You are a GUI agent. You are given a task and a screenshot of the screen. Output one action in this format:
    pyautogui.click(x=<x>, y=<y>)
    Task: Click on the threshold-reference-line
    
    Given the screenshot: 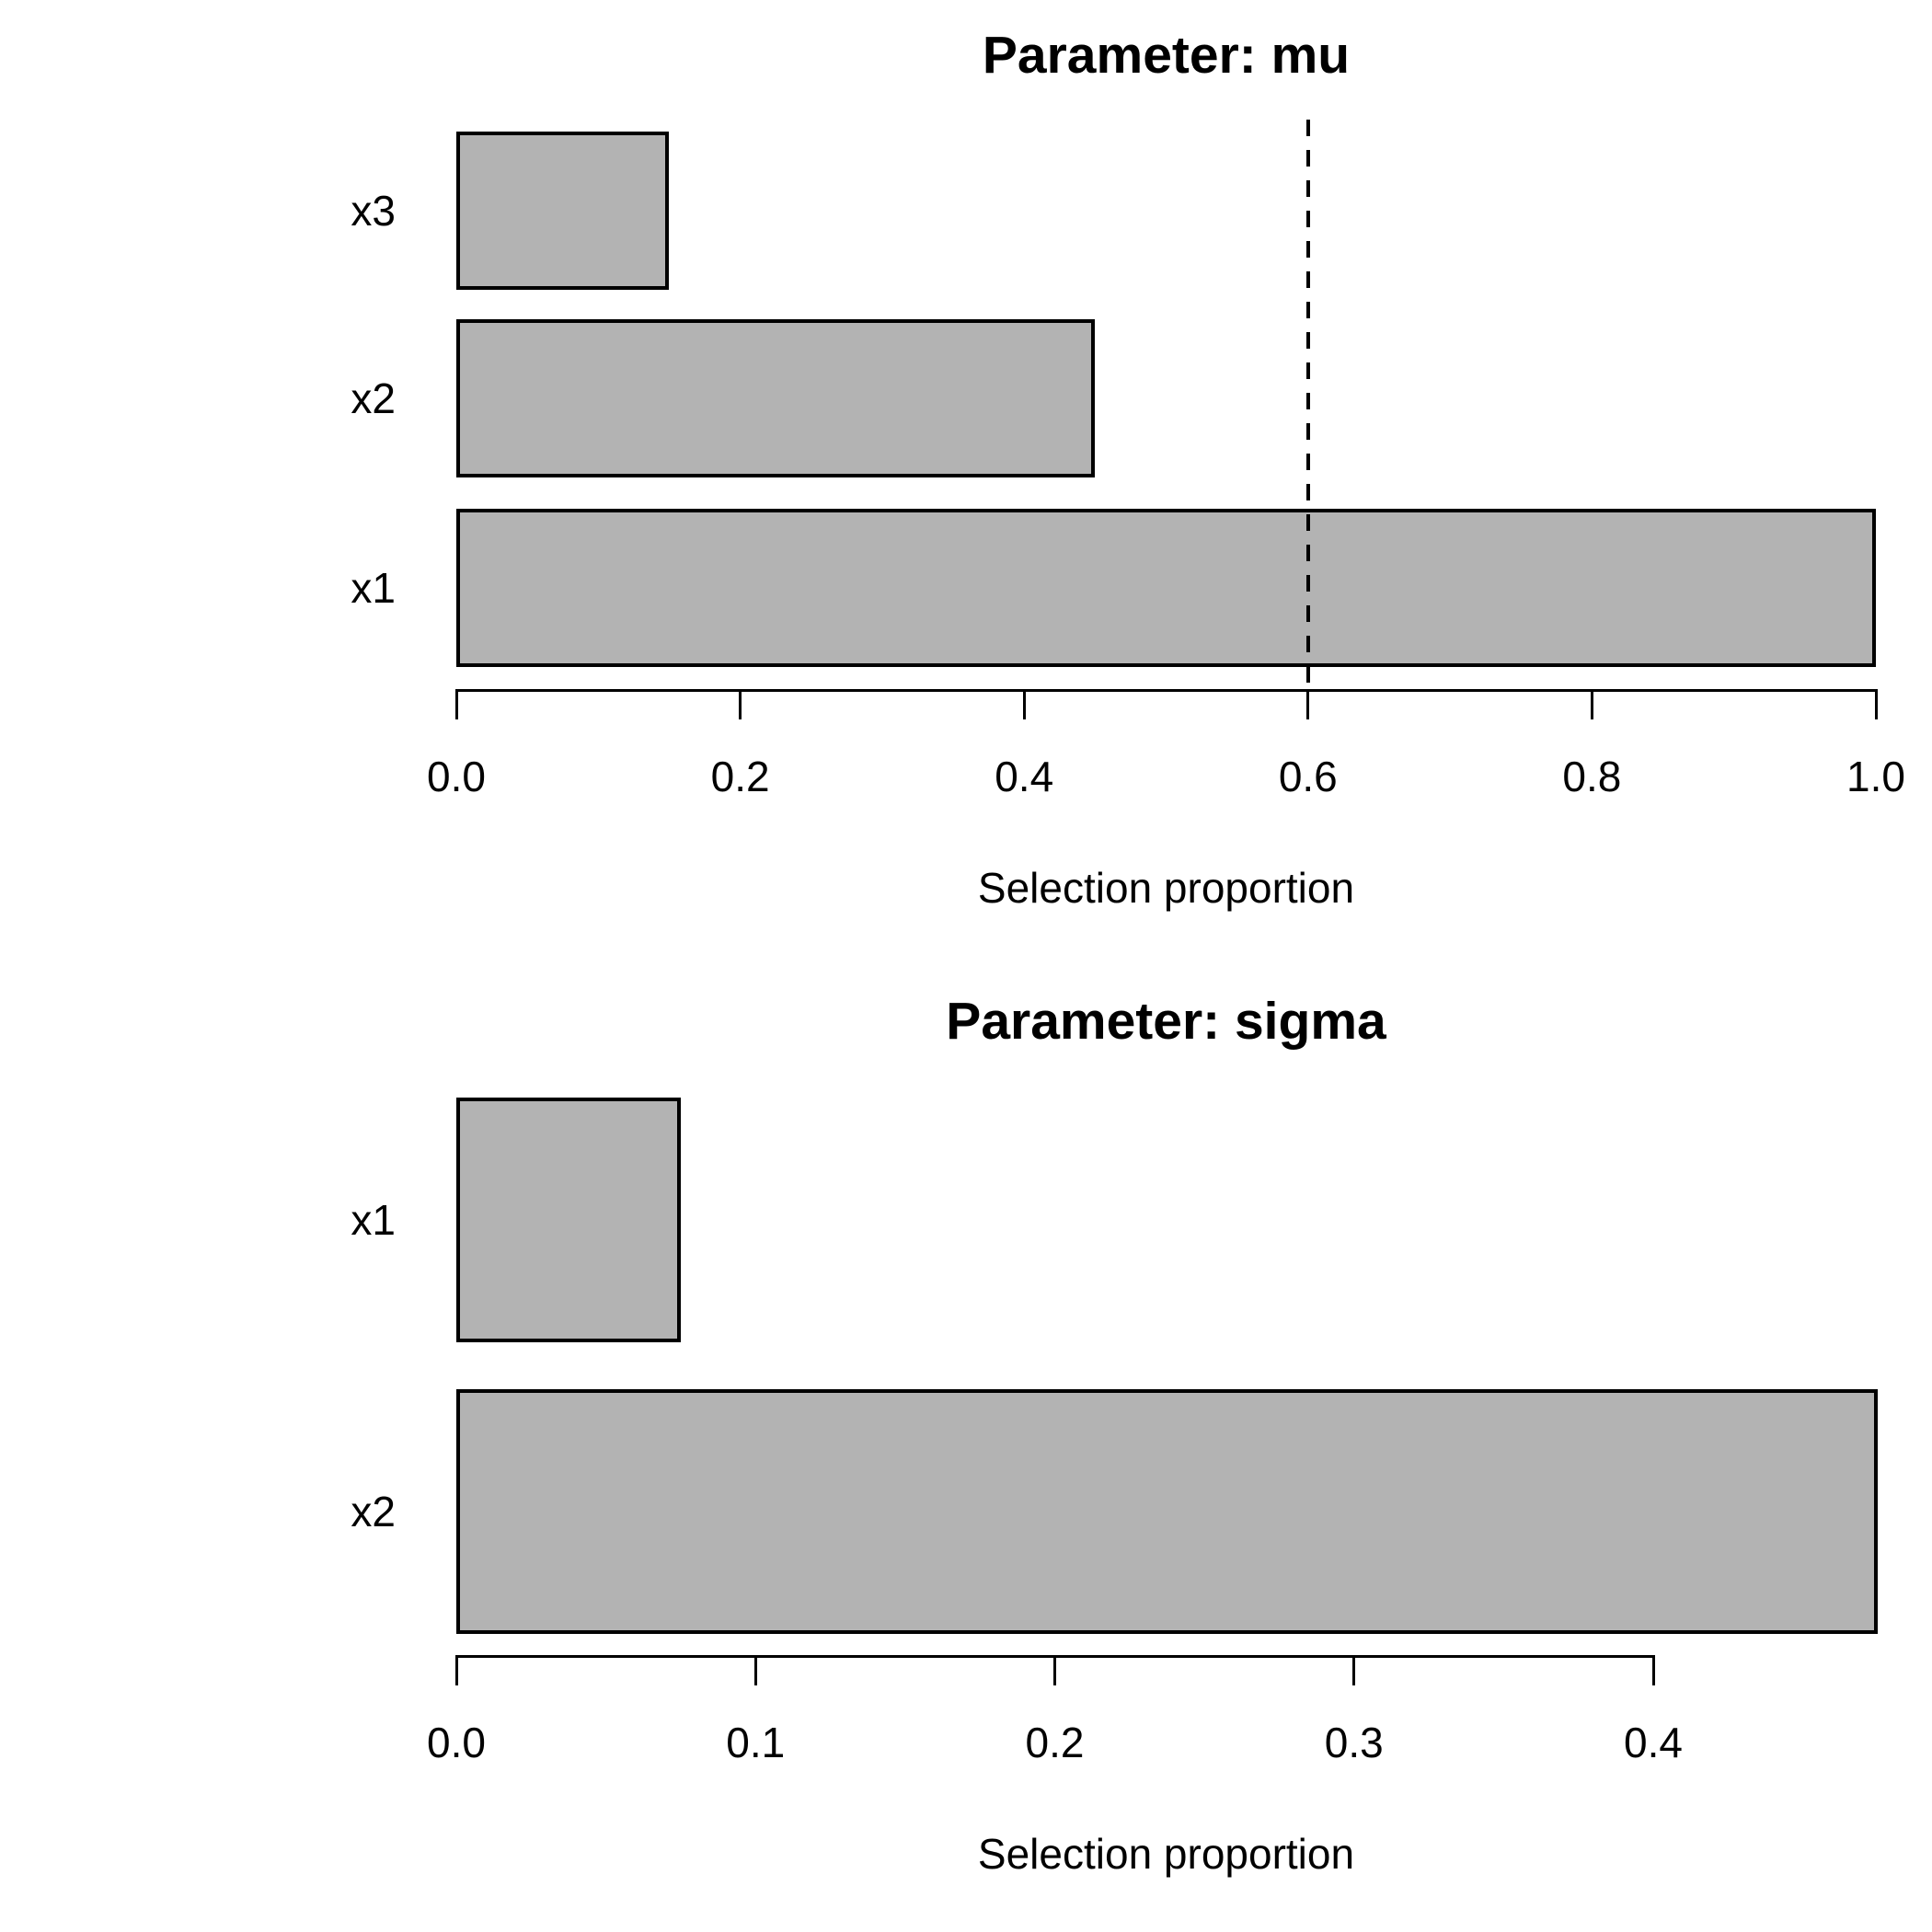 What is the action you would take?
    pyautogui.click(x=1307, y=404)
    